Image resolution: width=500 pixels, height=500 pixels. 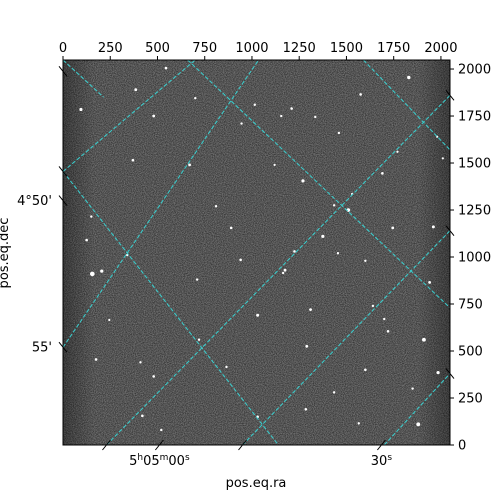 I want to click on left-dec-axis: 4°50' 55', so click(x=42, y=210).